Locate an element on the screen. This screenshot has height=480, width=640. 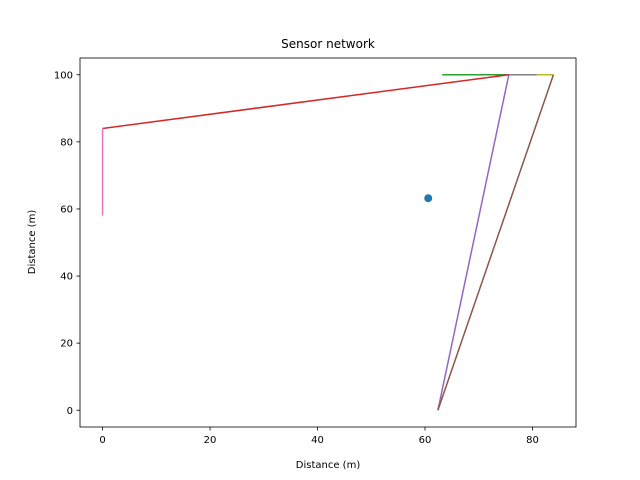
y-axis-label: Distance (m) is located at coordinates (32, 242).